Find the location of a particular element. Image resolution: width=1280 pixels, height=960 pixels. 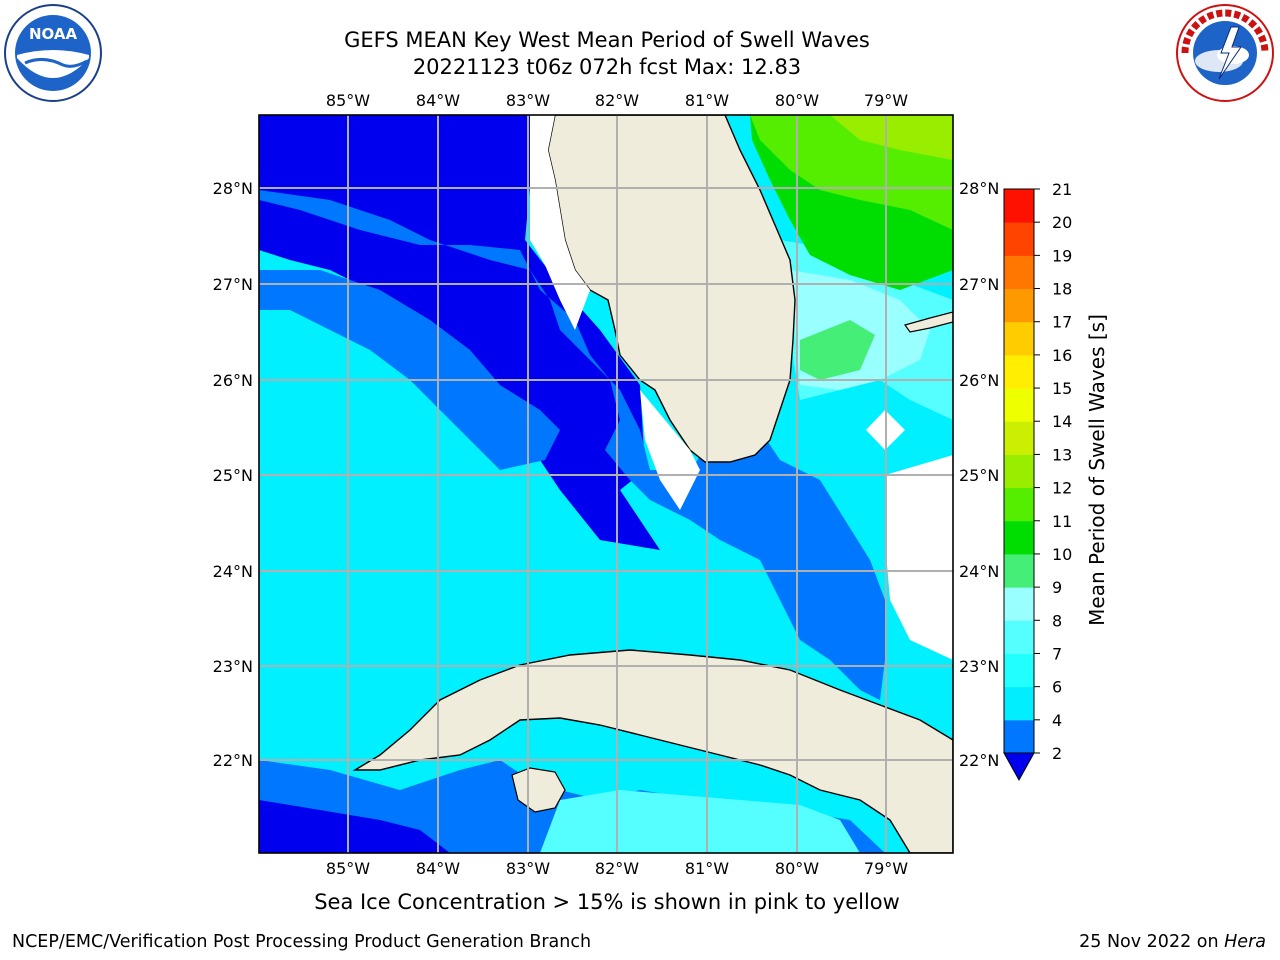

colorbar-tick-label: 18 is located at coordinates (1062, 289).